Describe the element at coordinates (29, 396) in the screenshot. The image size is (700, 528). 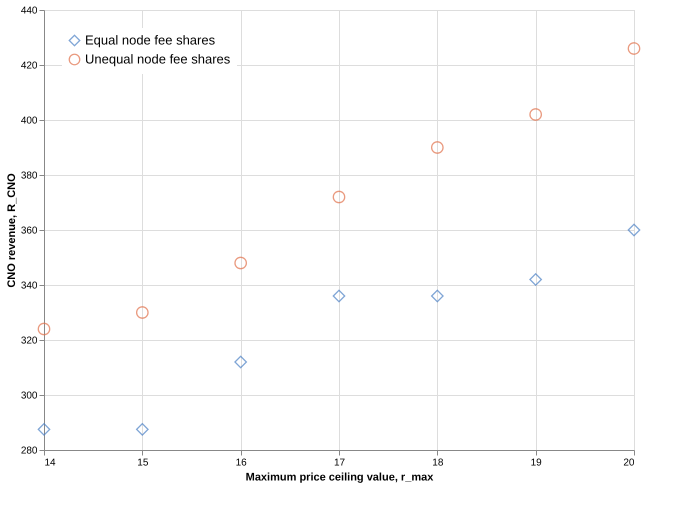
I see `y-tick-label: 300` at that location.